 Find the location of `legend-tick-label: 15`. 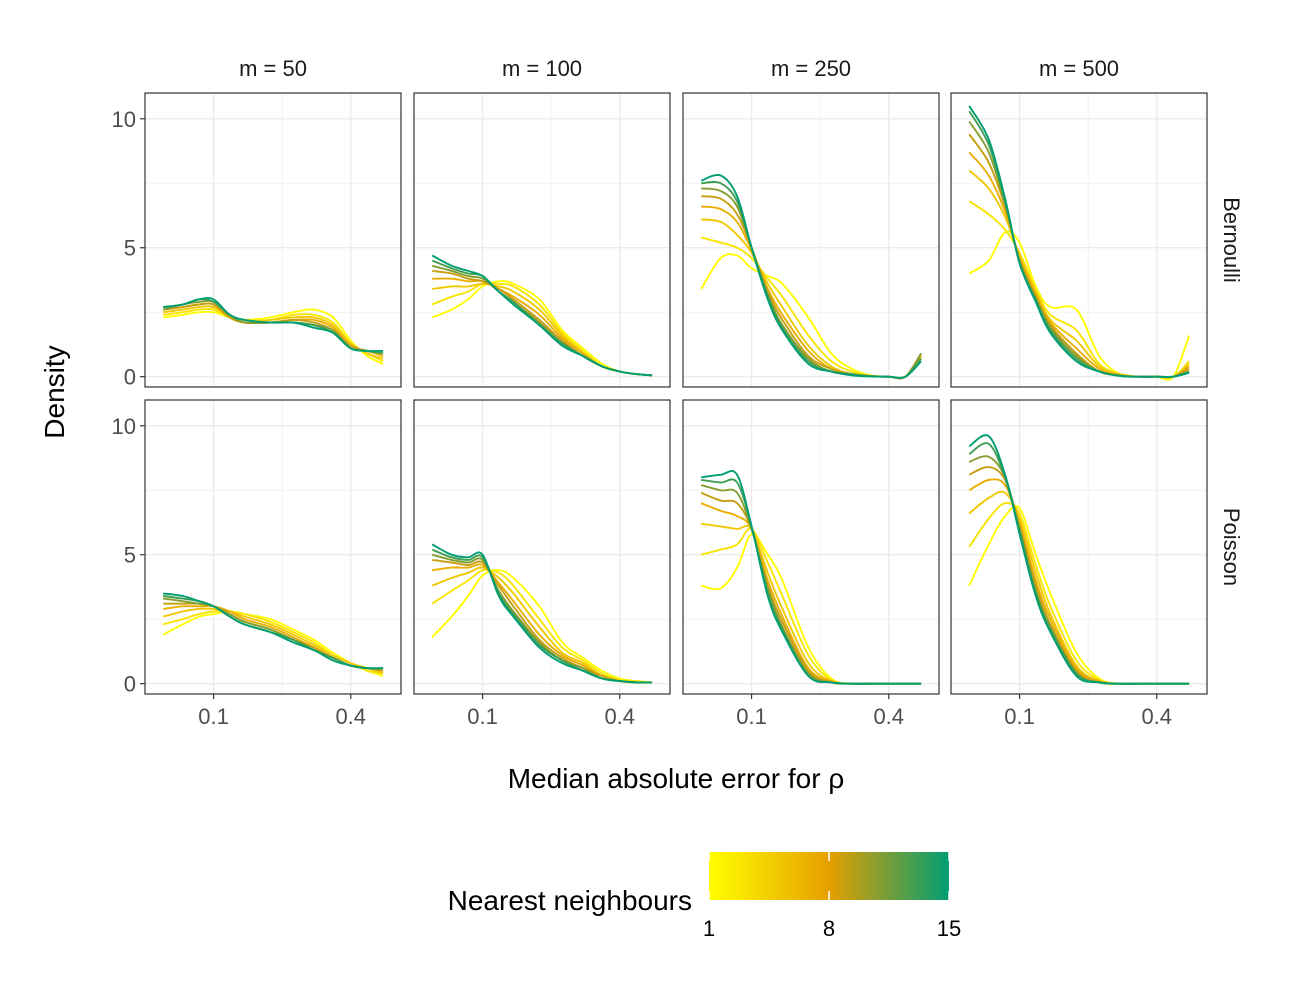

legend-tick-label: 15 is located at coordinates (949, 928).